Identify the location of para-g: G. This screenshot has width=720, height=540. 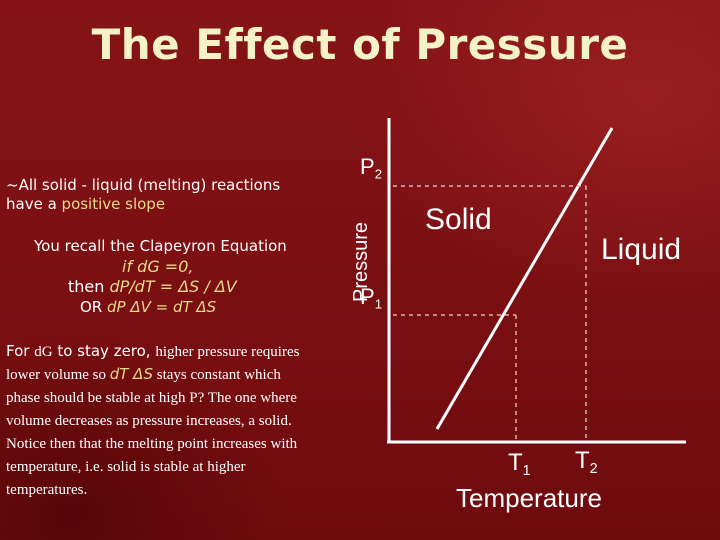
(47, 352).